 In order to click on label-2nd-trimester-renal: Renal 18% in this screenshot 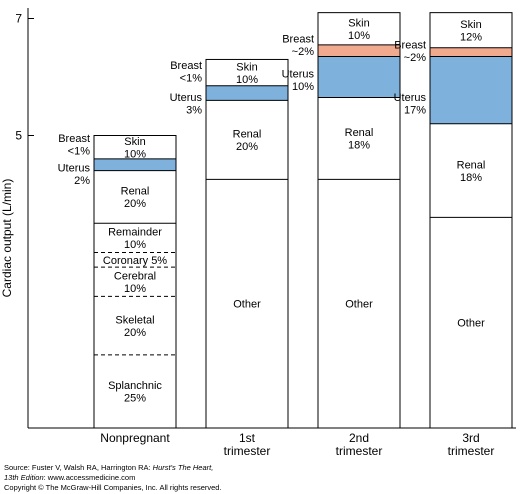, I will do `click(359, 139)`.